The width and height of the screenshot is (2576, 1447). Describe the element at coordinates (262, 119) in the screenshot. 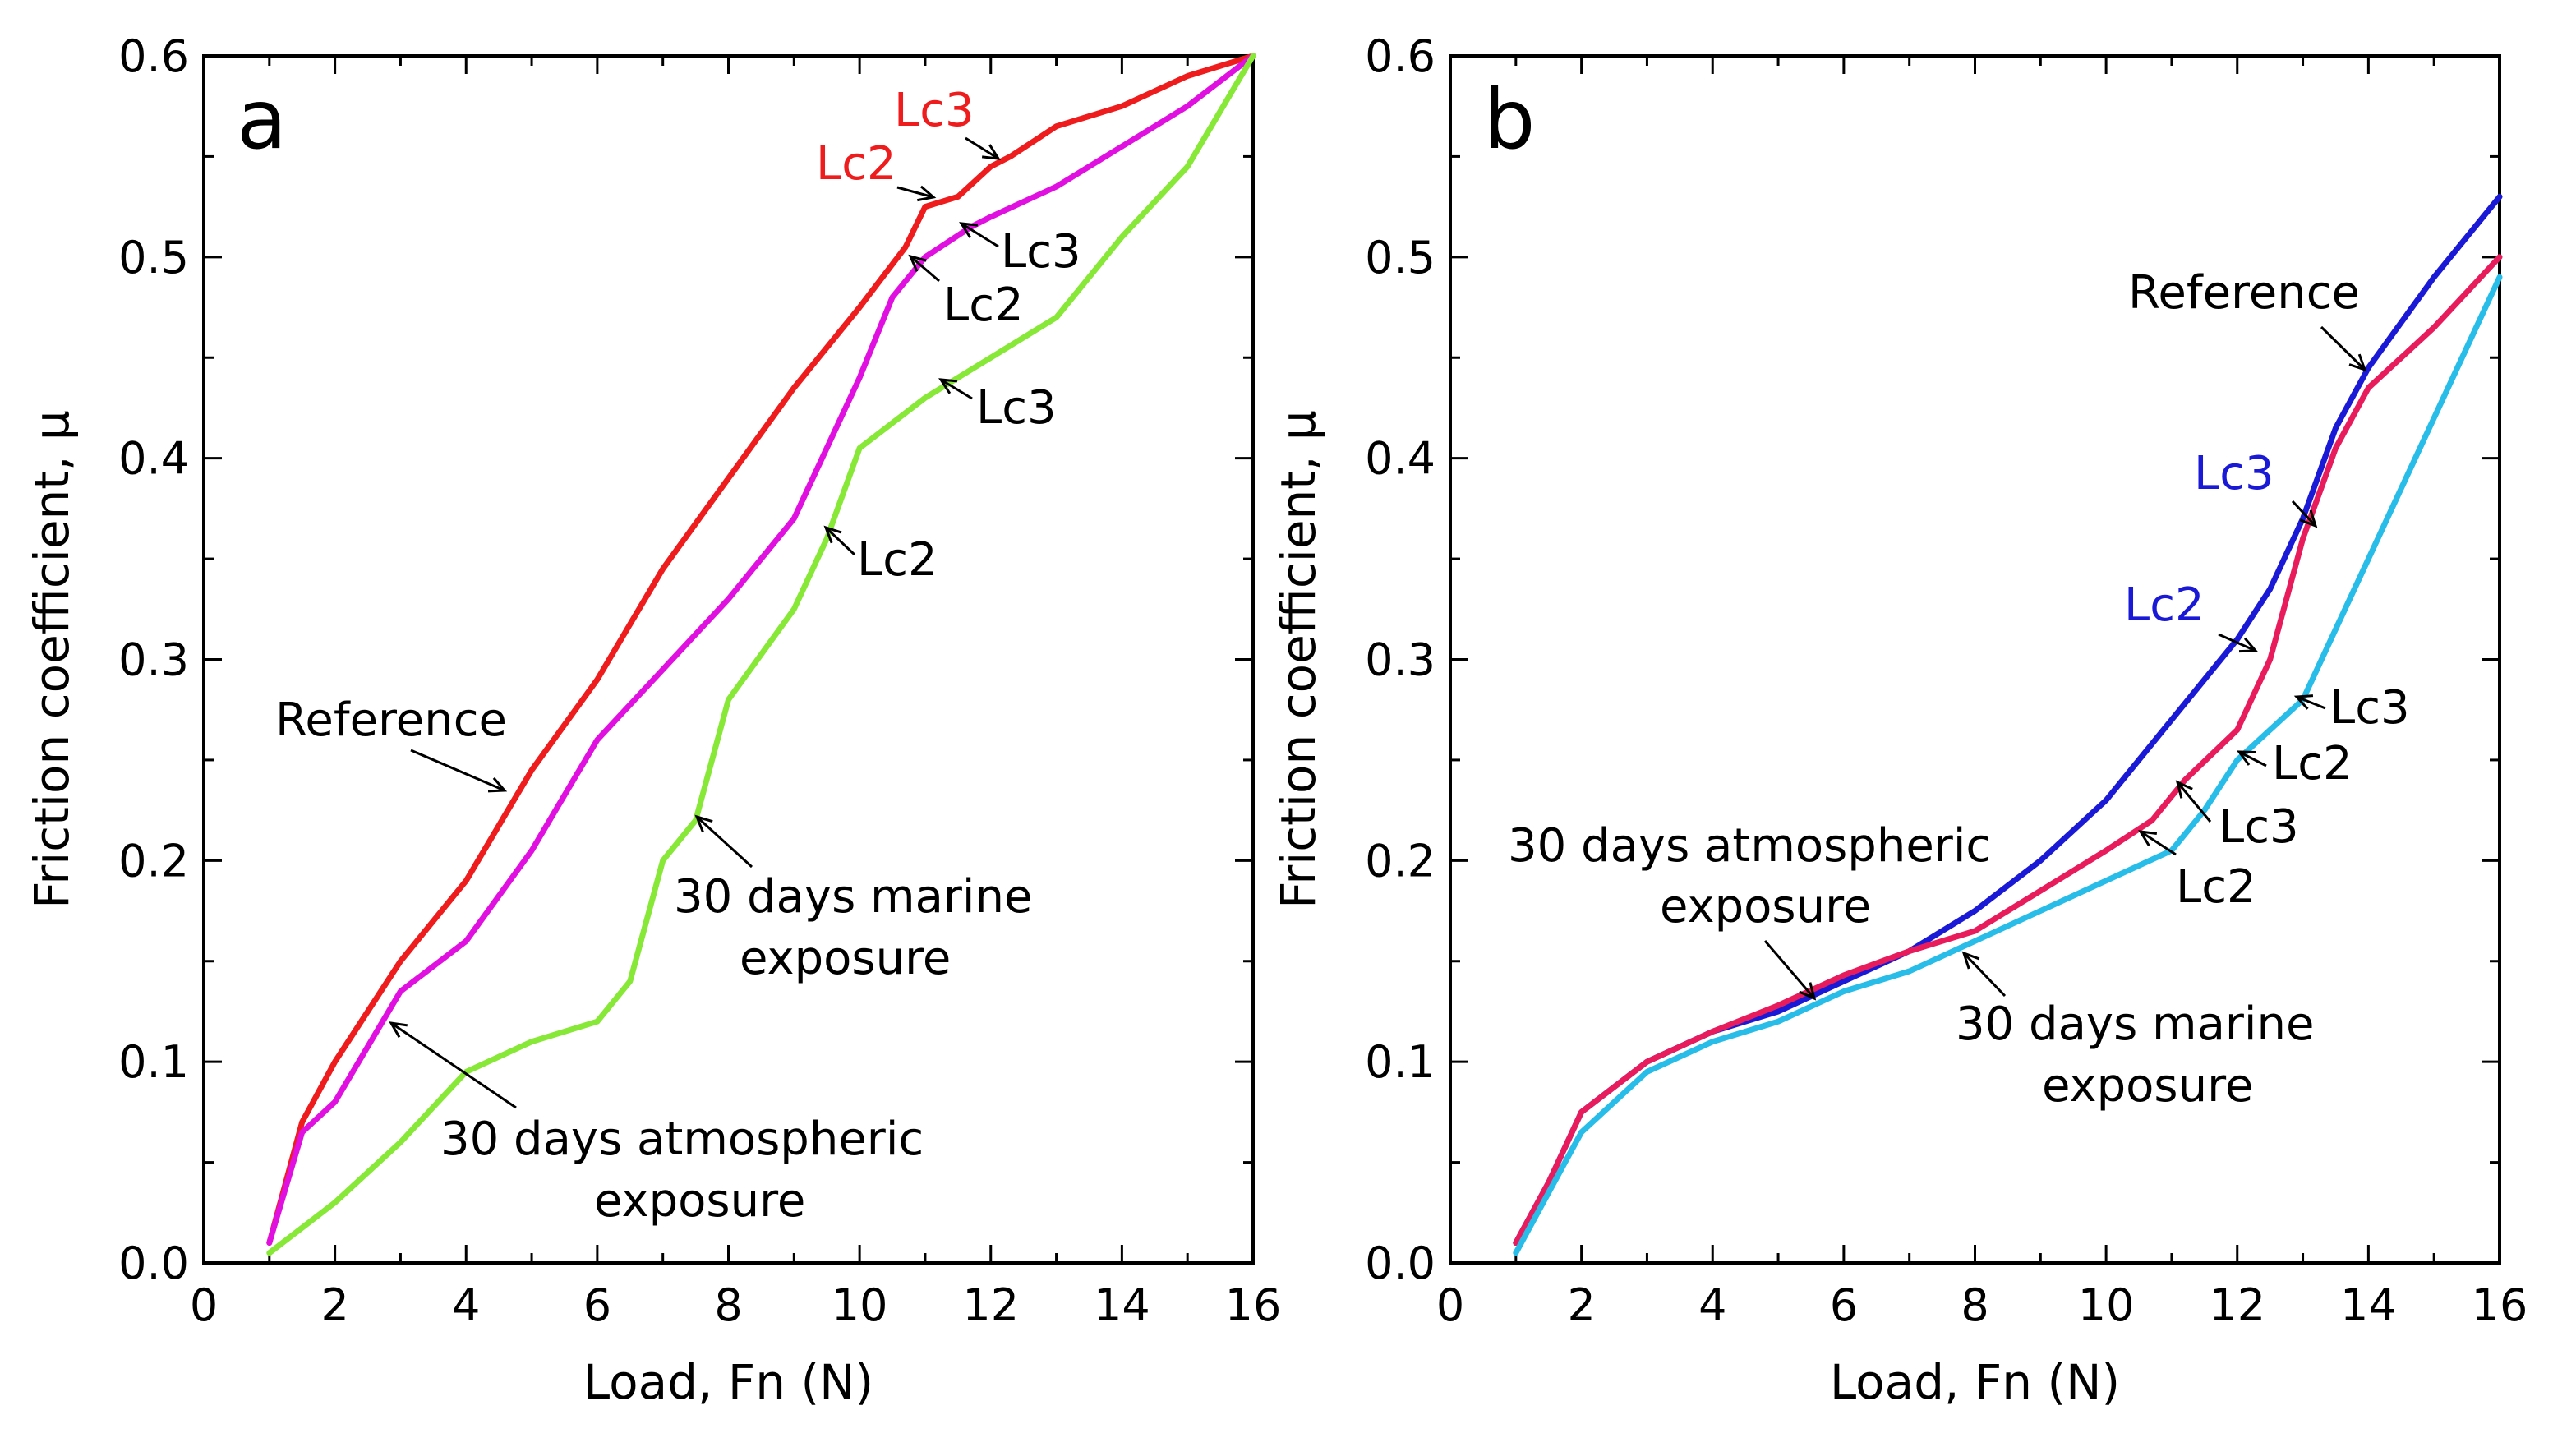

I see `panel-letter: a` at that location.